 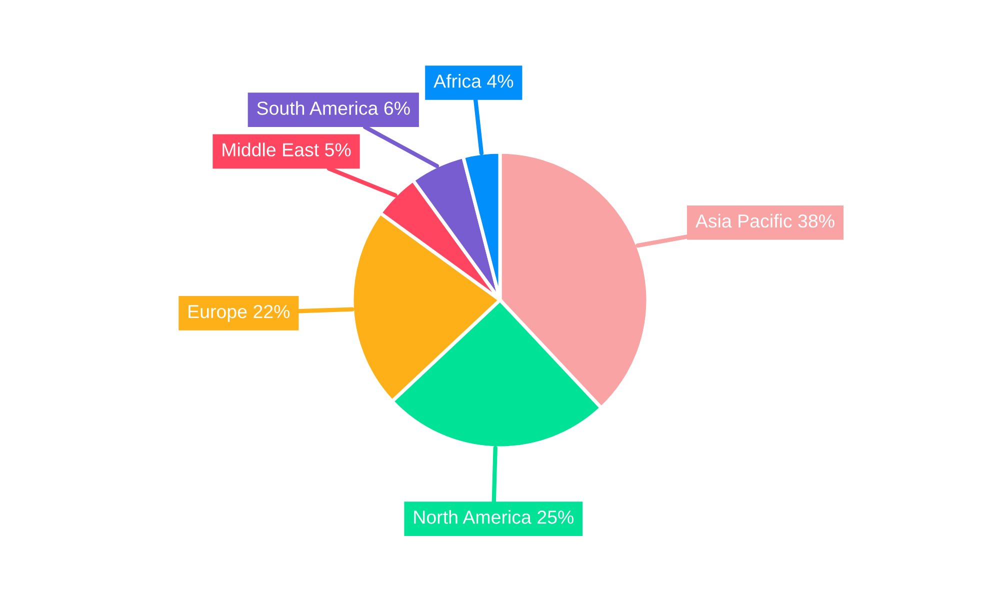 What do you see at coordinates (333, 108) in the screenshot?
I see `slice-label: South America 6%` at bounding box center [333, 108].